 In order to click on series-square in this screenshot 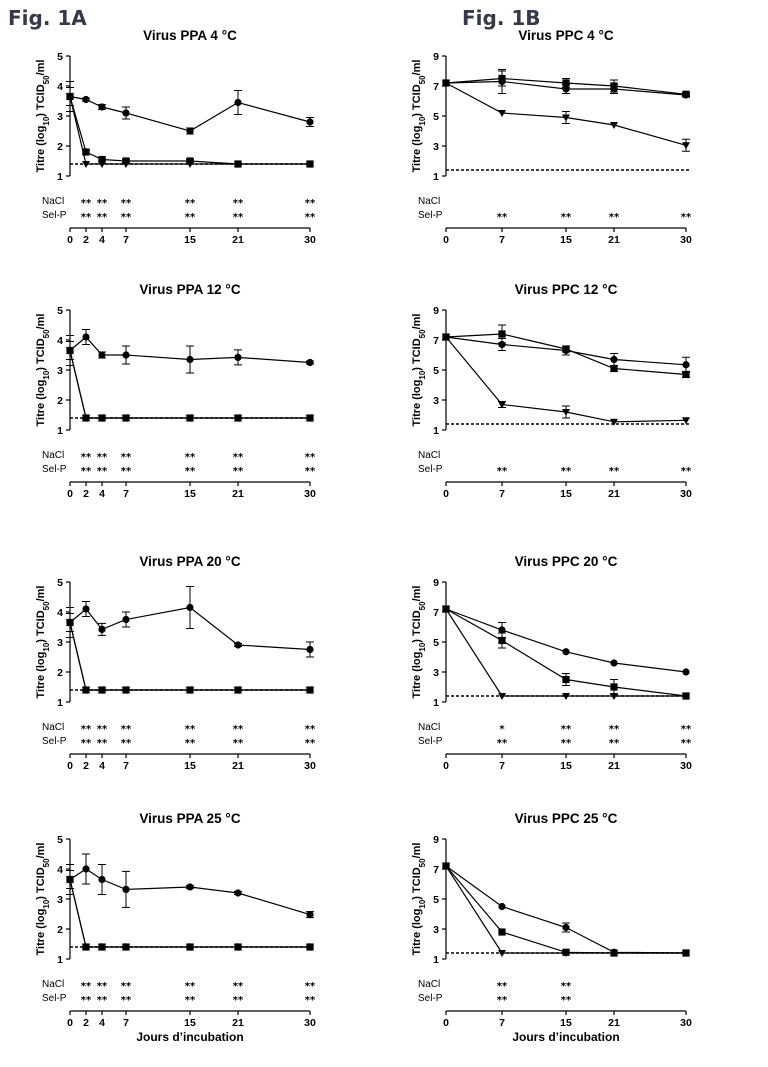, I will do `click(566, 84)`.